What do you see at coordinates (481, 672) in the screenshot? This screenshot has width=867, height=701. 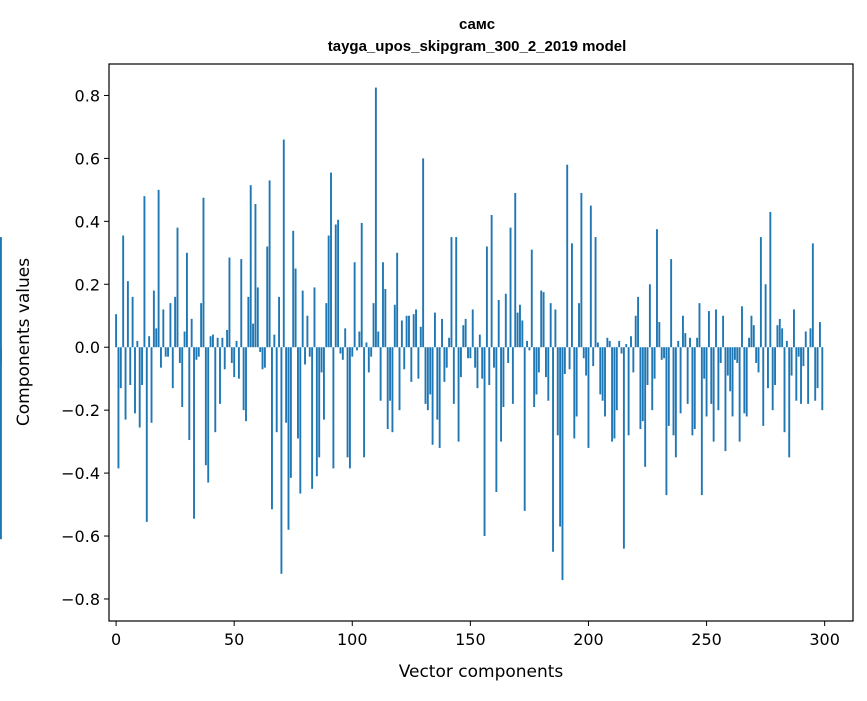 I see `x-axis-label: Vector components` at bounding box center [481, 672].